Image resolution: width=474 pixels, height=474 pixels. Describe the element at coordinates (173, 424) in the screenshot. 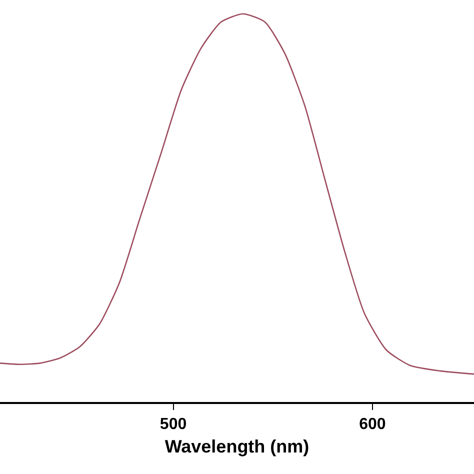

I see `x-tick-label: 500` at that location.